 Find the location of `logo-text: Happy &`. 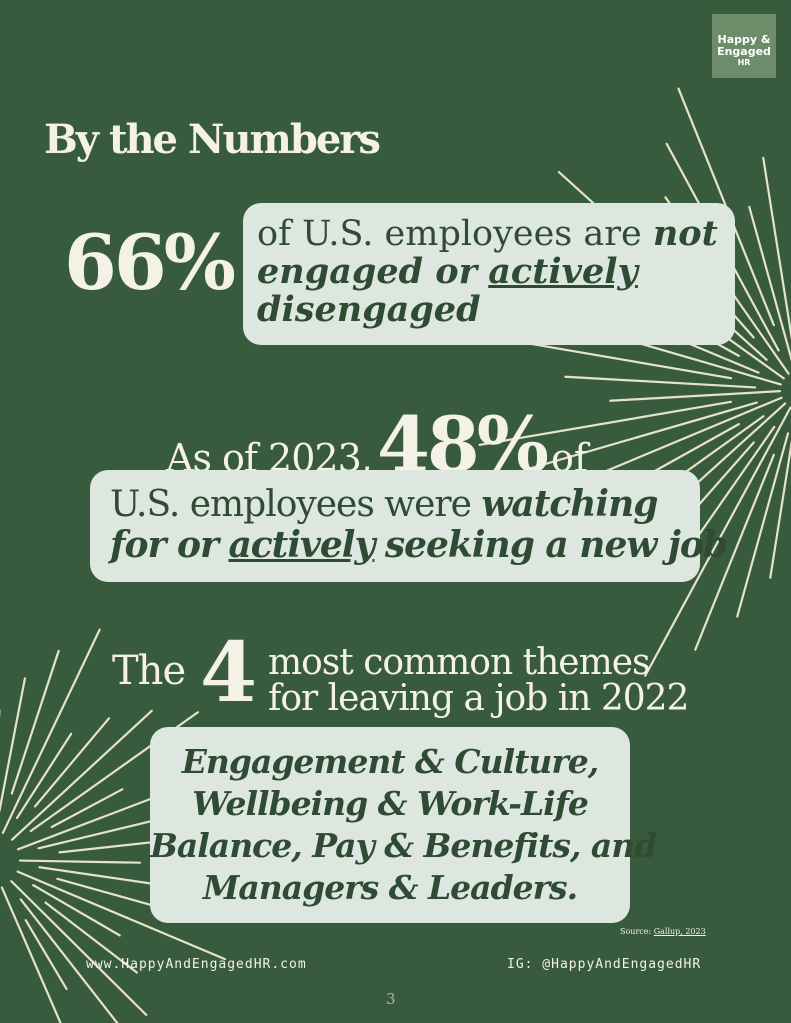

logo-text: Happy & is located at coordinates (744, 39).